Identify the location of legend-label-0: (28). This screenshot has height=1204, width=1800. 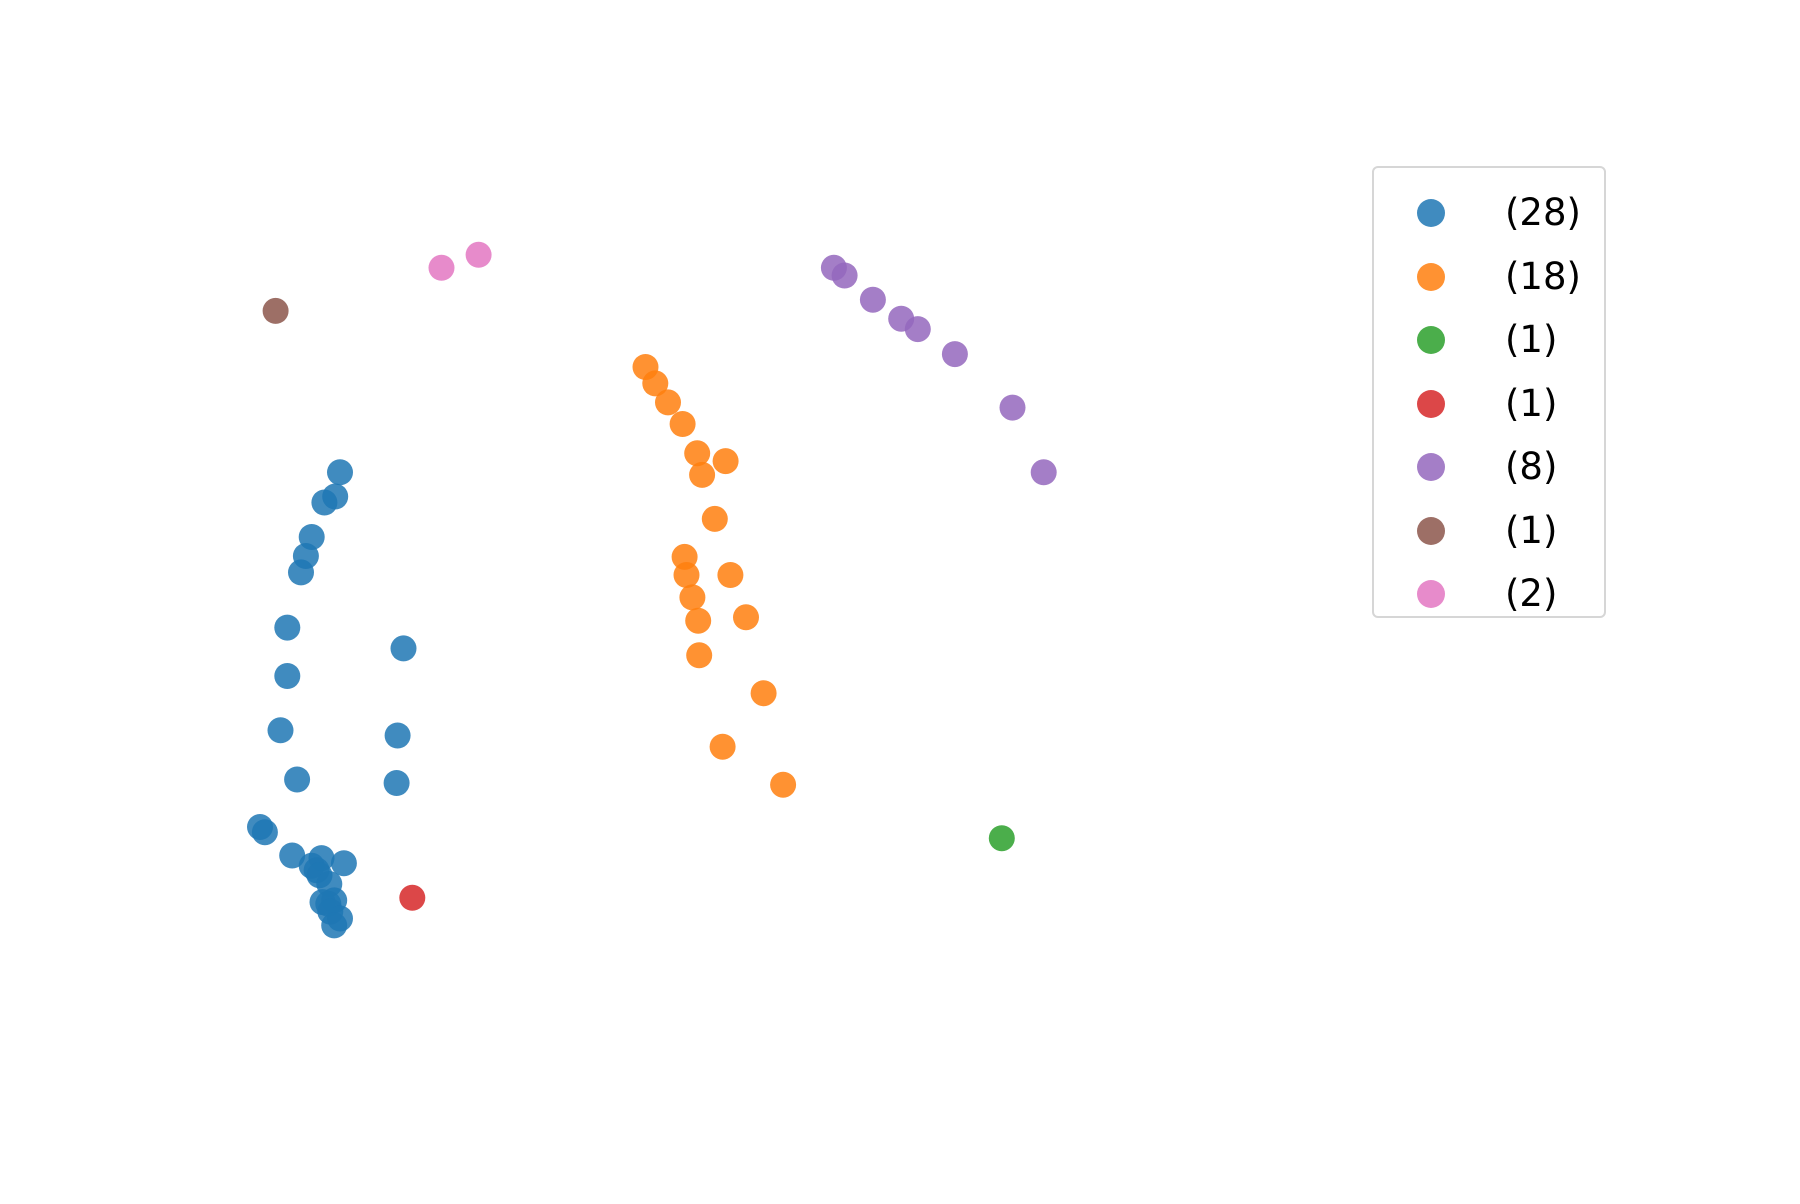
(1543, 212).